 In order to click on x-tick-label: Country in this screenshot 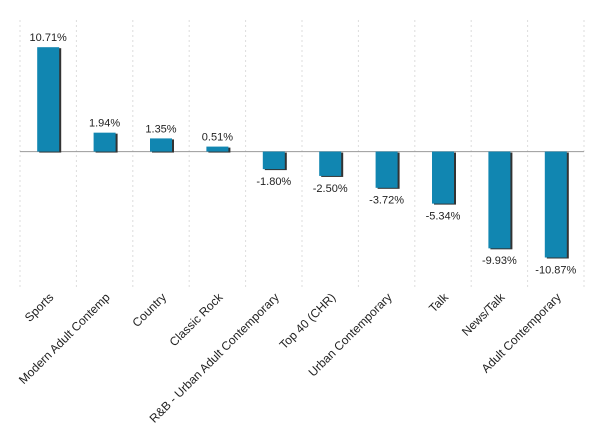, I will do `click(150, 310)`.